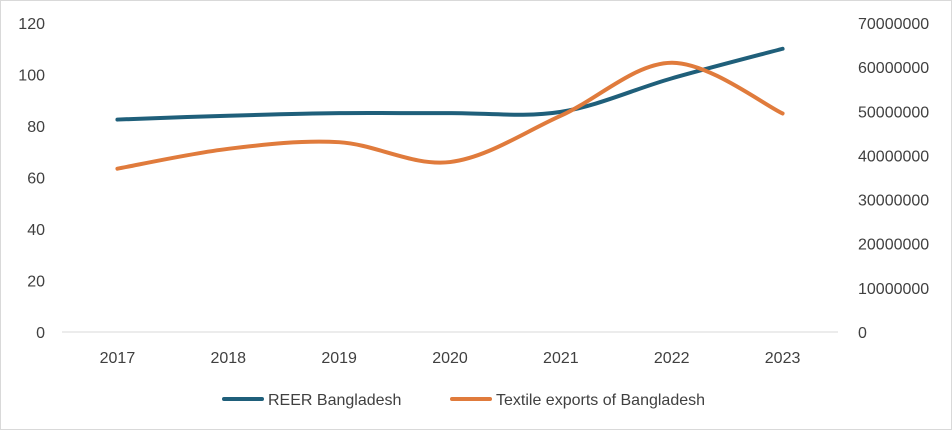 This screenshot has height=430, width=952. I want to click on y-left-tick-label: 80, so click(36, 127).